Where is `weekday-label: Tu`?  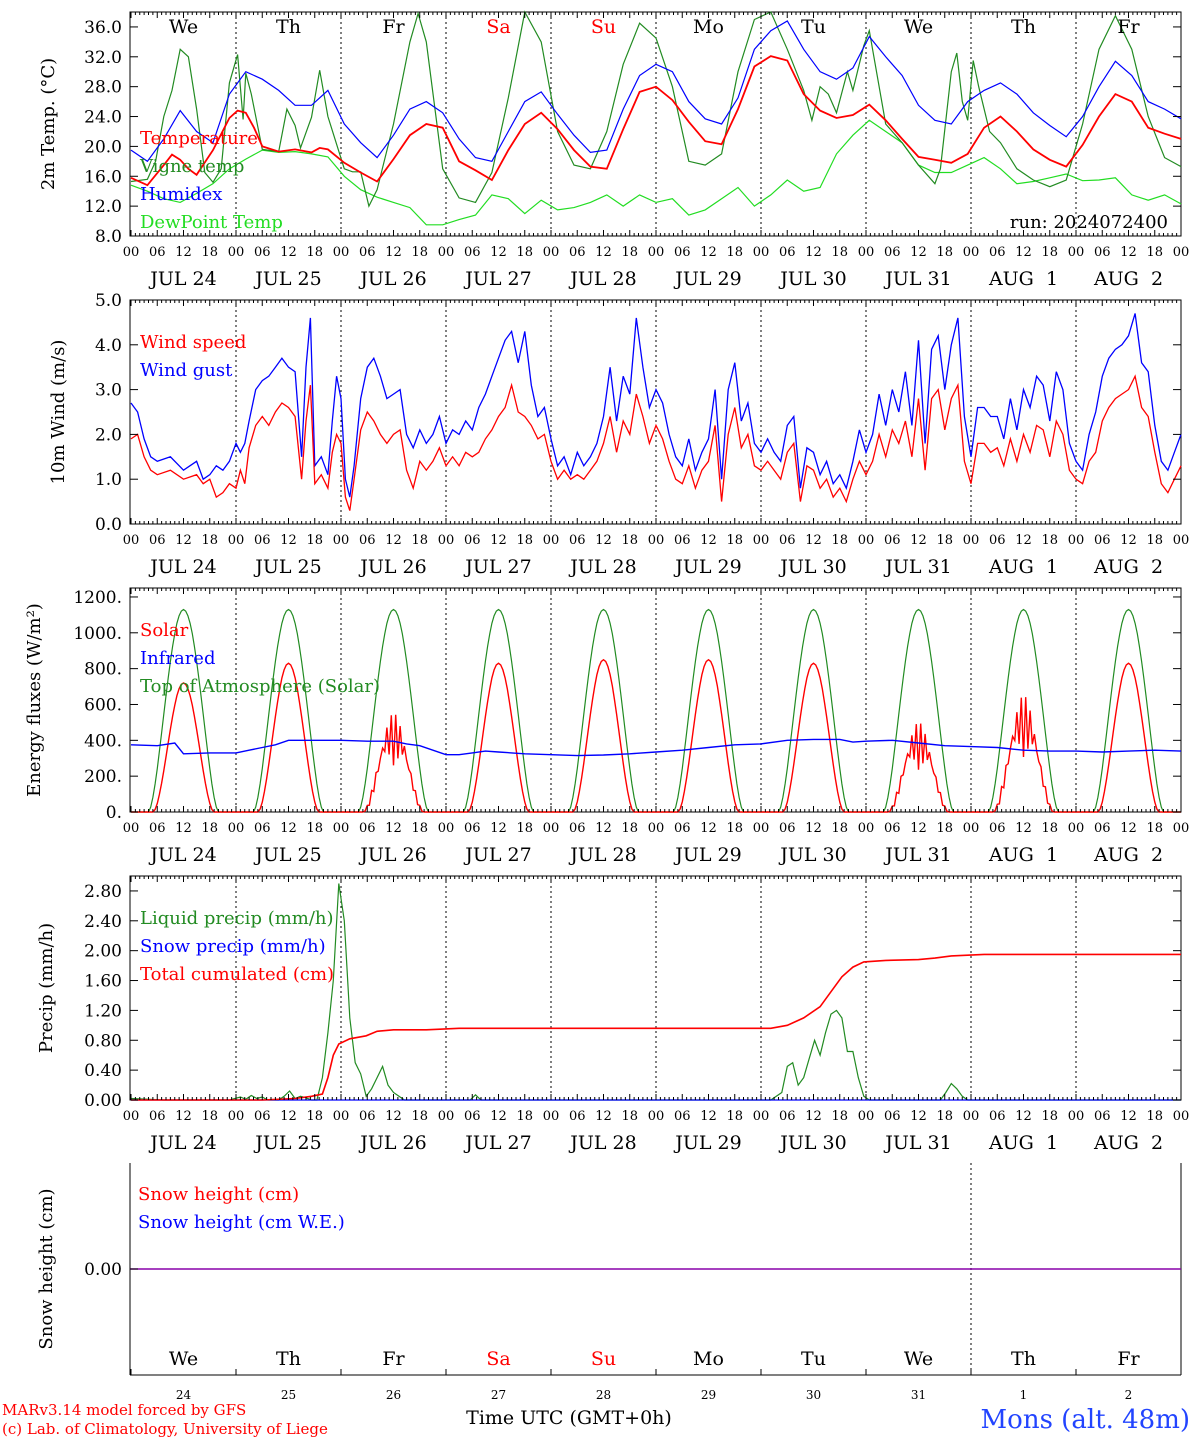 weekday-label: Tu is located at coordinates (813, 27).